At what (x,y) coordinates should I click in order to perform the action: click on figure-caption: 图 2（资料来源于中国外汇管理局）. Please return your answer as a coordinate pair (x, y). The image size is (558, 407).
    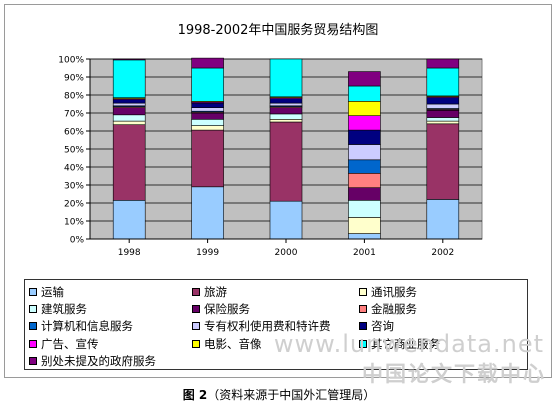
    Looking at the image, I should click on (279, 394).